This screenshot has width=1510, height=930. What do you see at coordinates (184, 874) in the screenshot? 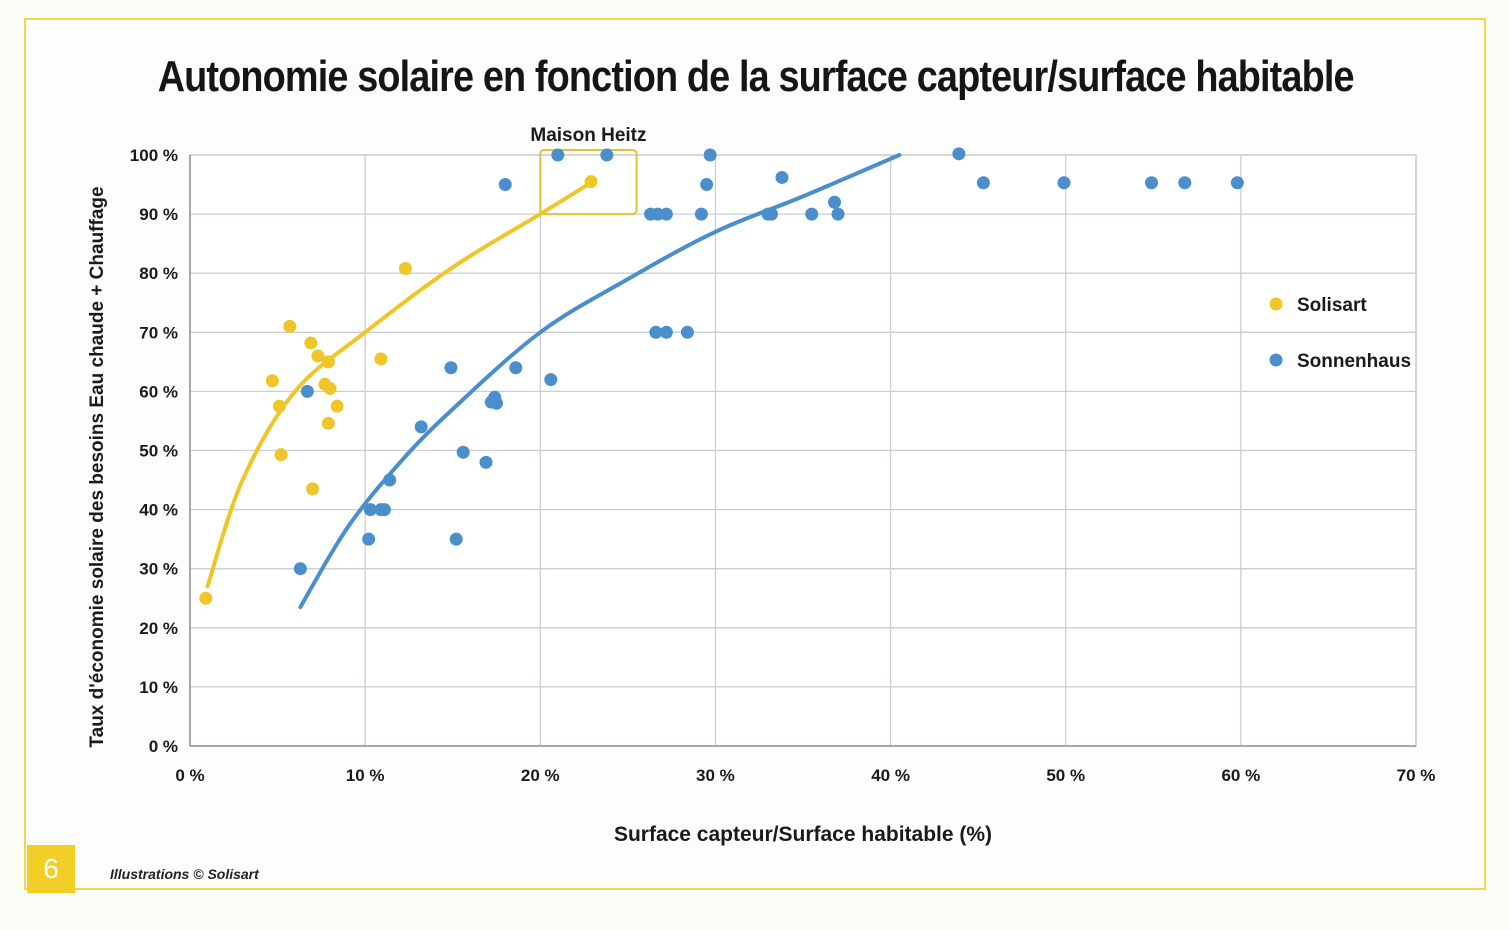
I see `illustration-credit: Illustrations © Solisart` at bounding box center [184, 874].